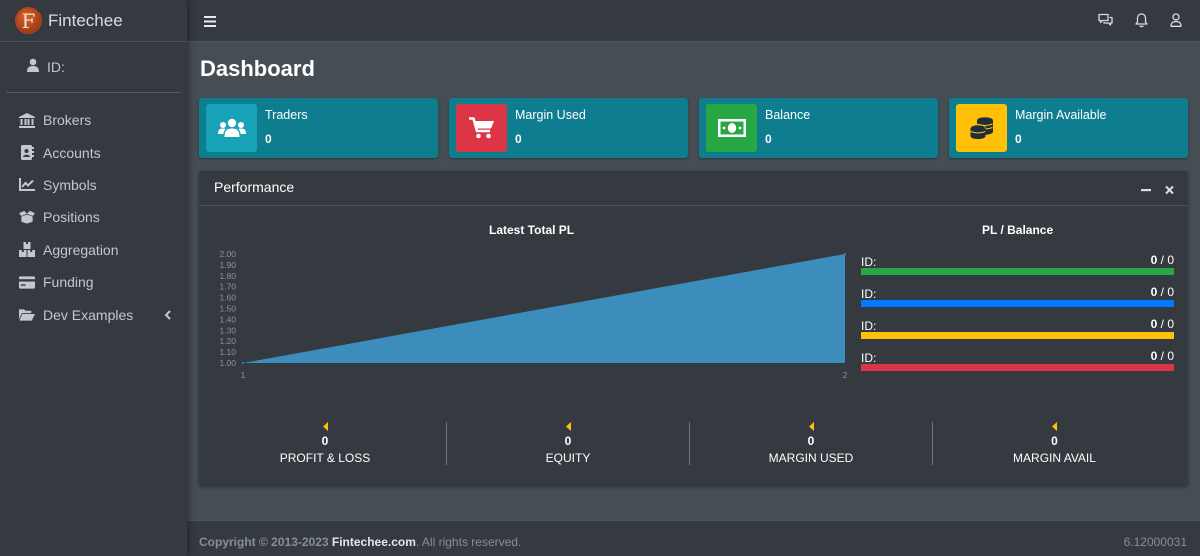 The height and width of the screenshot is (556, 1200). I want to click on y-tick-label: 2.00, so click(227, 254).